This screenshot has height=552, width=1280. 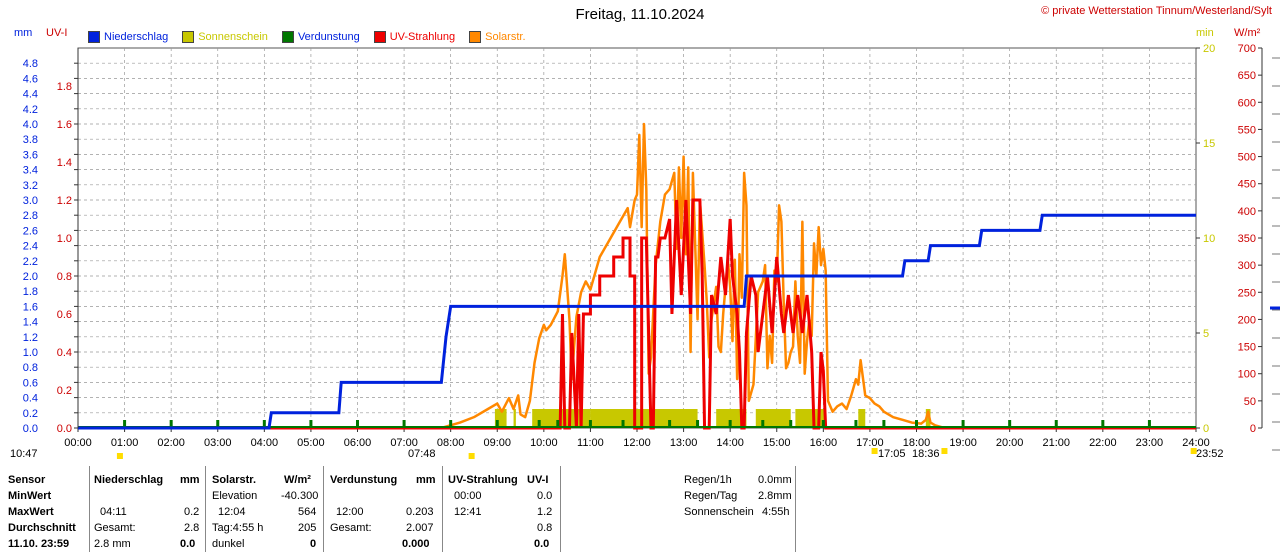 I want to click on legend-item-uv: UV-Strahlung, so click(x=414, y=37).